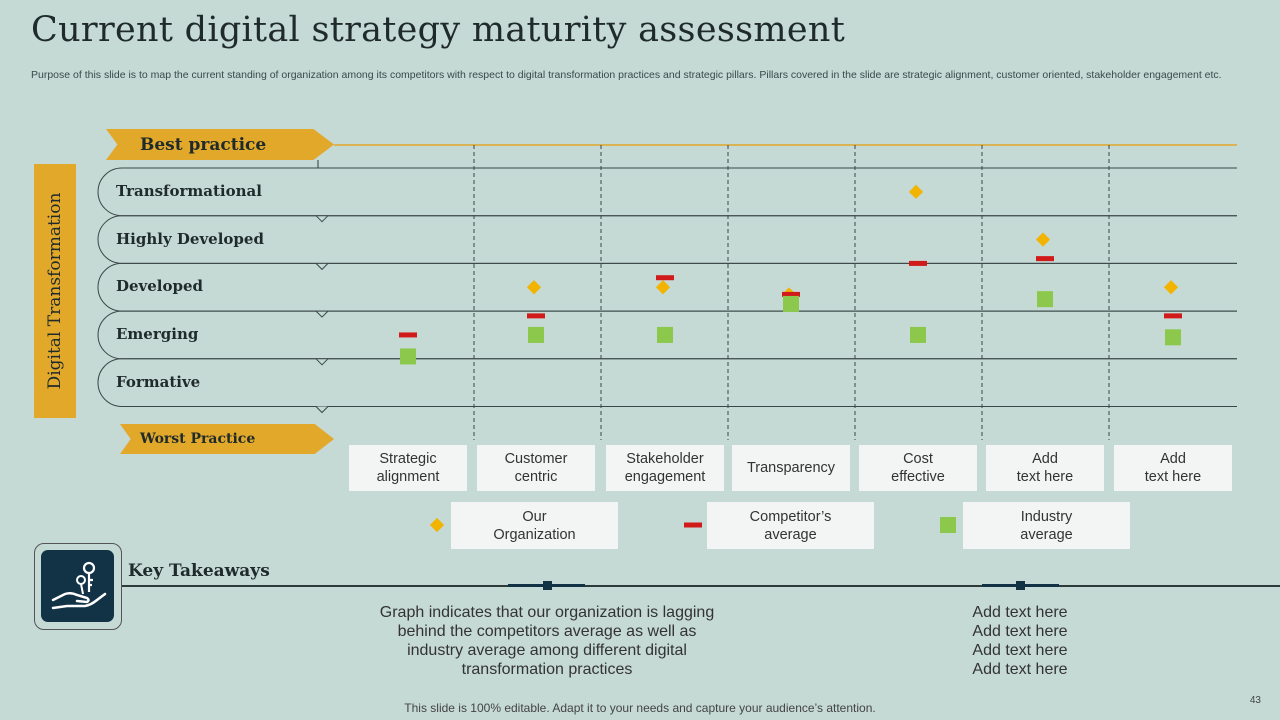 The width and height of the screenshot is (1280, 720). Describe the element at coordinates (199, 571) in the screenshot. I see `key-takeaways-title: Key Takeaways` at that location.